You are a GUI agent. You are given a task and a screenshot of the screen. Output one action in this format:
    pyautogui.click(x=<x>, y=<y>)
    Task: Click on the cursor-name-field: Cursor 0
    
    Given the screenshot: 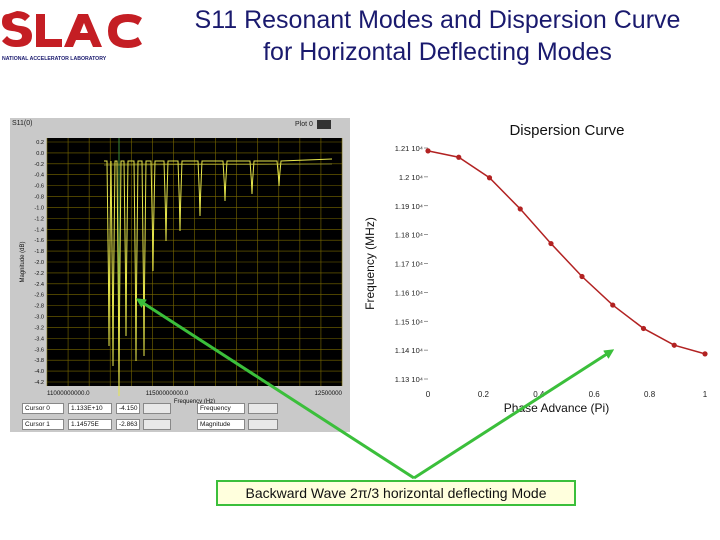 What is the action you would take?
    pyautogui.click(x=43, y=408)
    